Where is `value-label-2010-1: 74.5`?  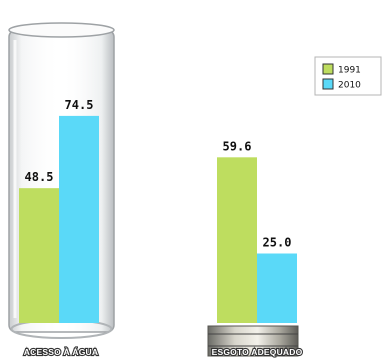
value-label-2010-1: 74.5 is located at coordinates (79, 105).